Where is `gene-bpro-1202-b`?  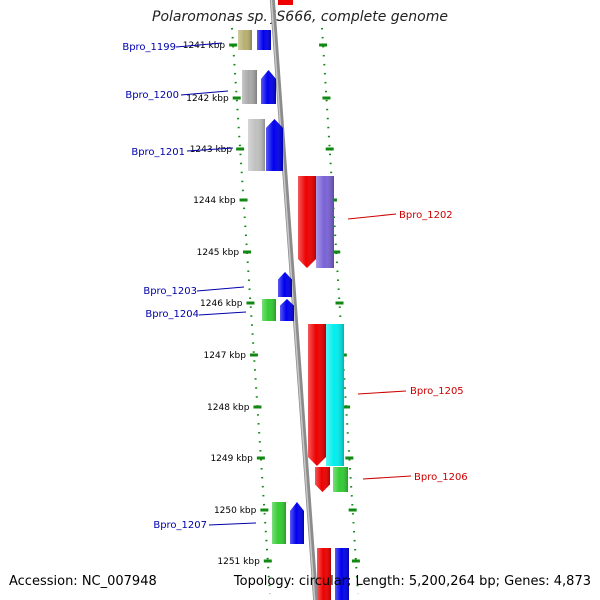
gene-bpro-1202-b is located at coordinates (325, 222).